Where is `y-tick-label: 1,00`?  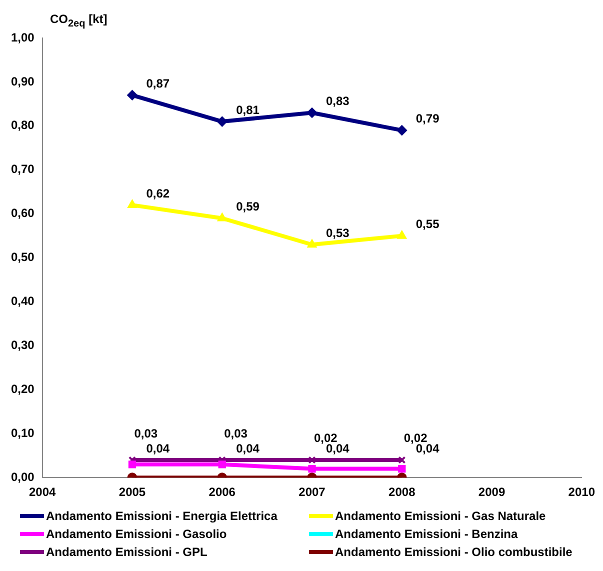 y-tick-label: 1,00 is located at coordinates (22, 37).